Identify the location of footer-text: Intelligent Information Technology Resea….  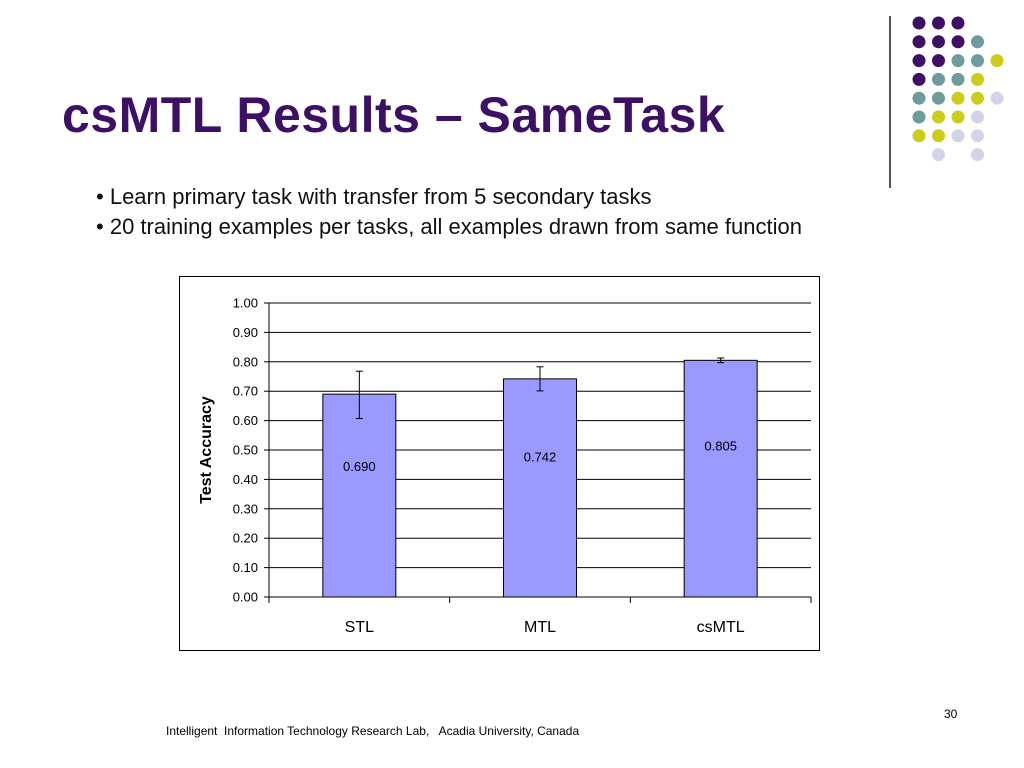
(373, 731).